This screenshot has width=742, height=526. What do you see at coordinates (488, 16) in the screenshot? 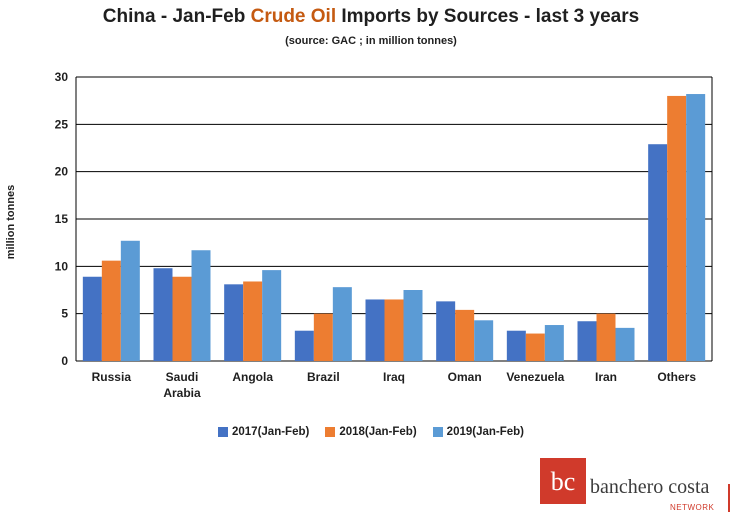
I see `chart-title-part2: Imports by Sources - last 3 years` at bounding box center [488, 16].